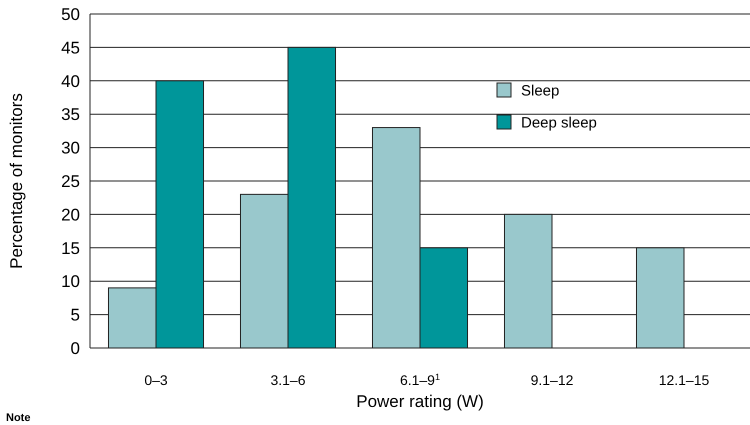 This screenshot has height=425, width=750. Describe the element at coordinates (70, 114) in the screenshot. I see `y-tick-label: 35` at that location.